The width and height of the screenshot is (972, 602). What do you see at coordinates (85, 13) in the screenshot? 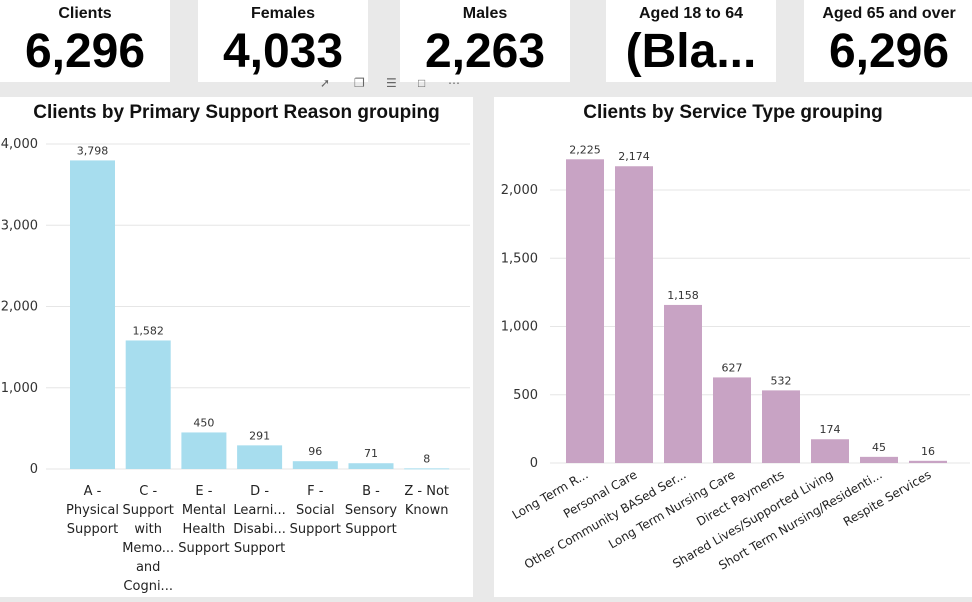
I see `kpi-label: Clients` at bounding box center [85, 13].